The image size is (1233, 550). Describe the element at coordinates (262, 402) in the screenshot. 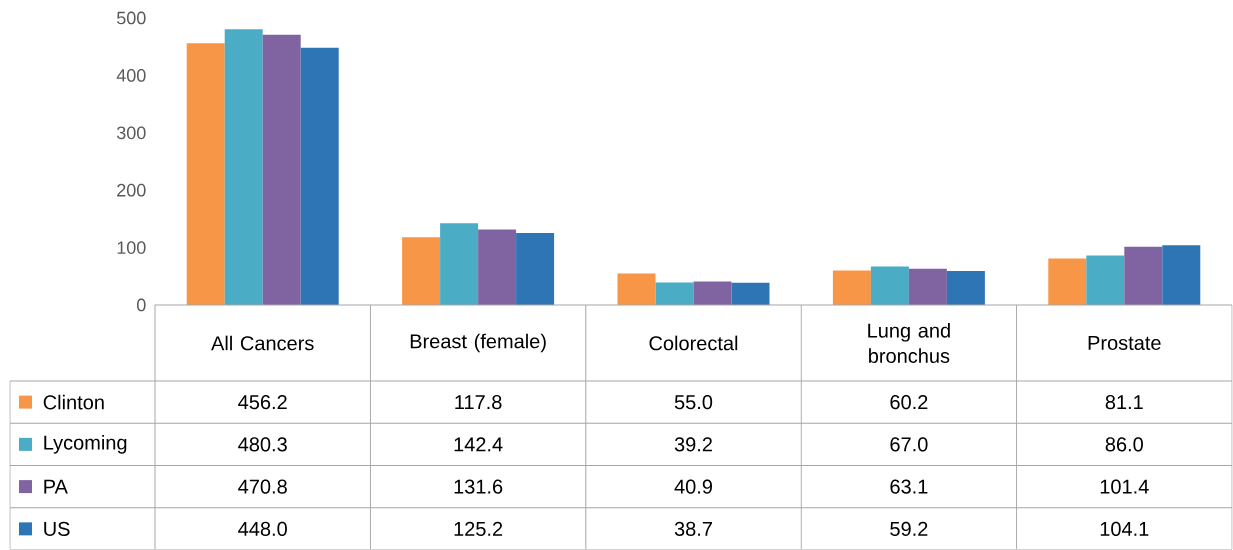

I see `data-label: 456.2` at that location.